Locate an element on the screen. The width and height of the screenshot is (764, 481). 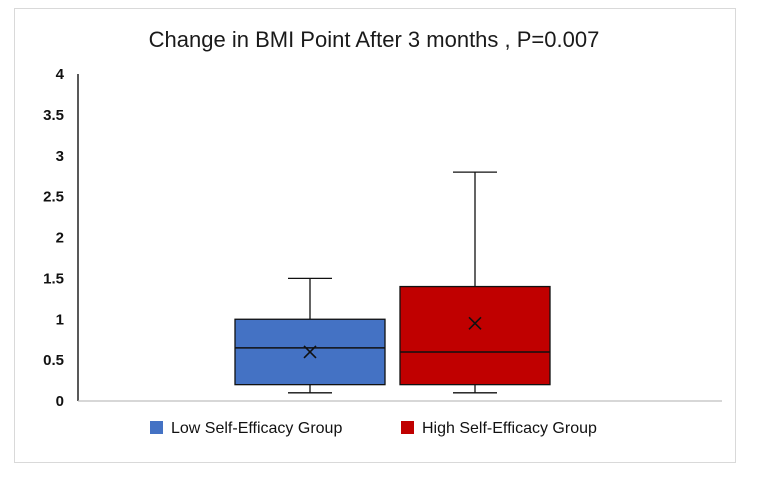
y-tick-label: 0 is located at coordinates (60, 401).